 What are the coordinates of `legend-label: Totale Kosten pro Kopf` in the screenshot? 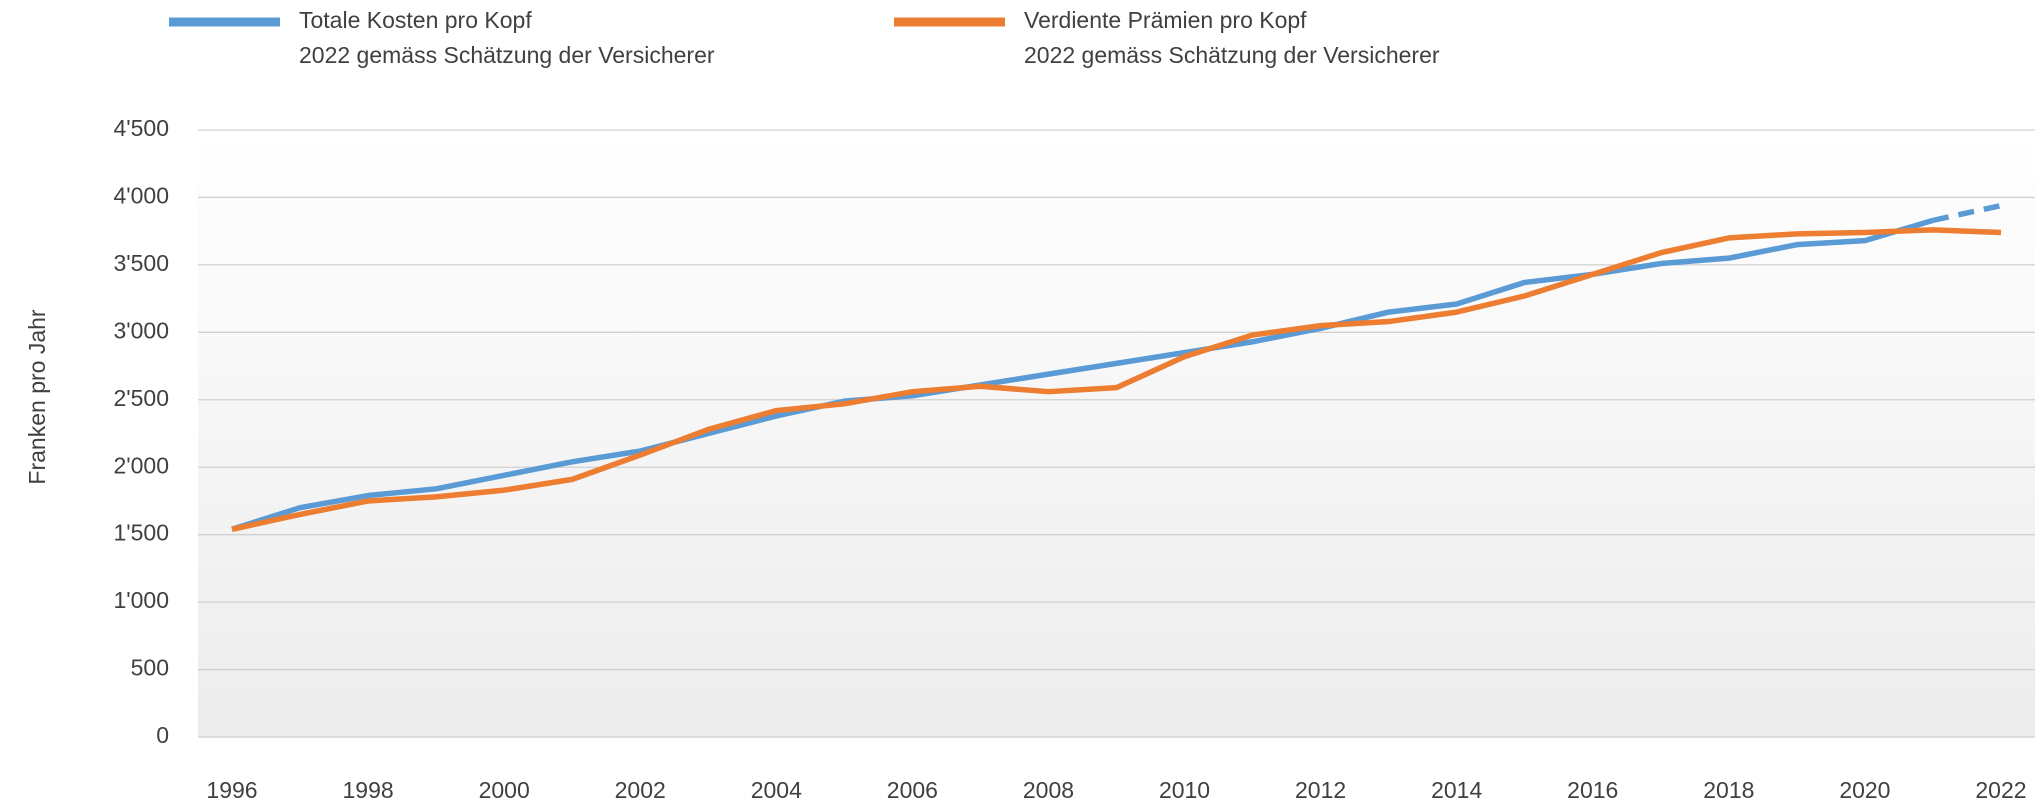 It's located at (415, 20).